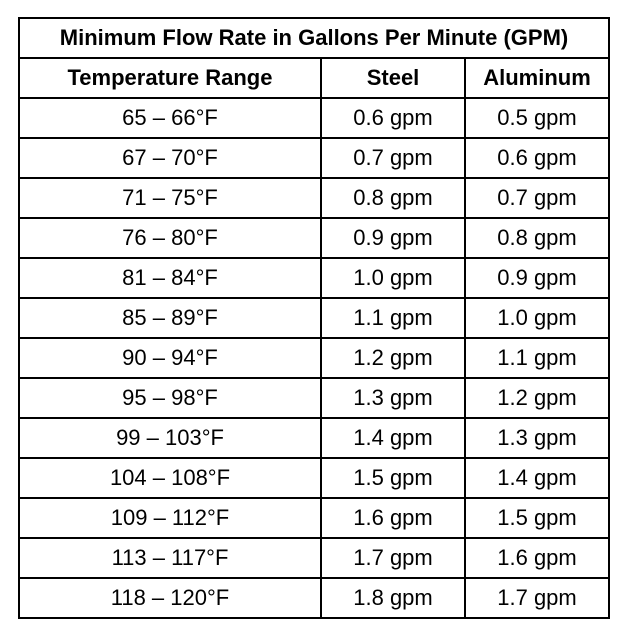 The image size is (640, 644). Describe the element at coordinates (537, 238) in the screenshot. I see `cell-aluminum: 0.8 gpm` at that location.